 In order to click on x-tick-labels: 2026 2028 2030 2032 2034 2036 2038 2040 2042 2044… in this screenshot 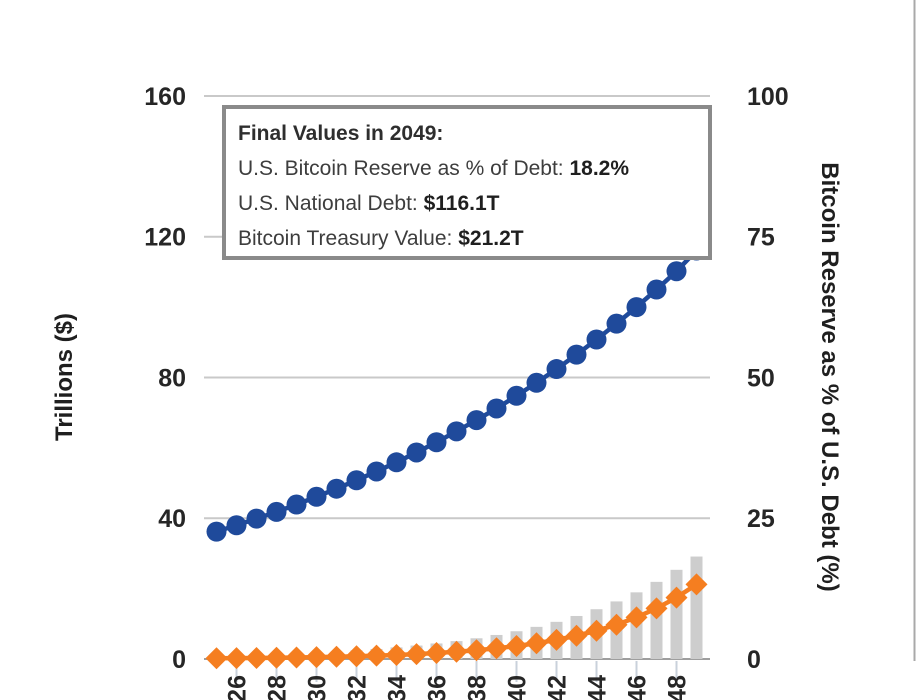, I will do `click(458, 687)`.